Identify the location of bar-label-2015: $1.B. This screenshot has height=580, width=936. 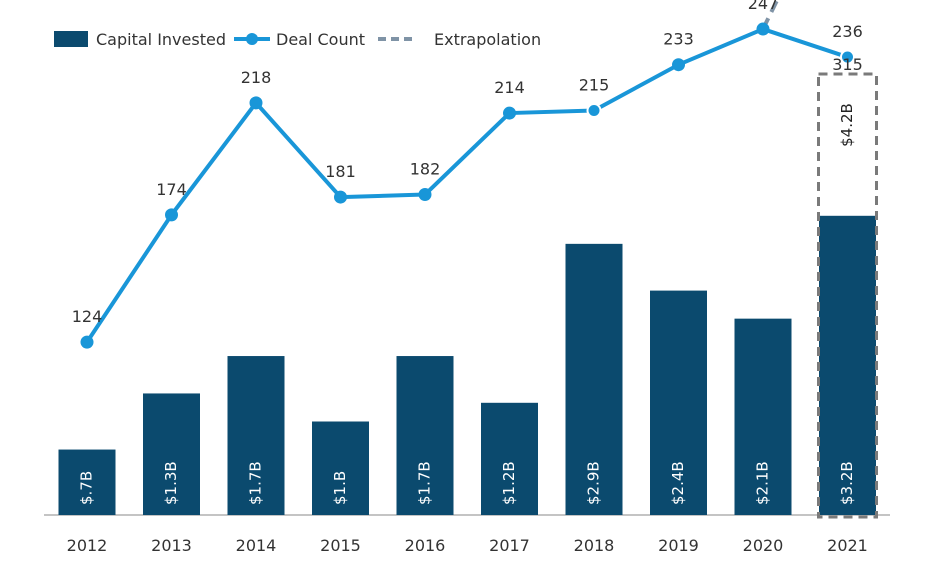
(340, 488).